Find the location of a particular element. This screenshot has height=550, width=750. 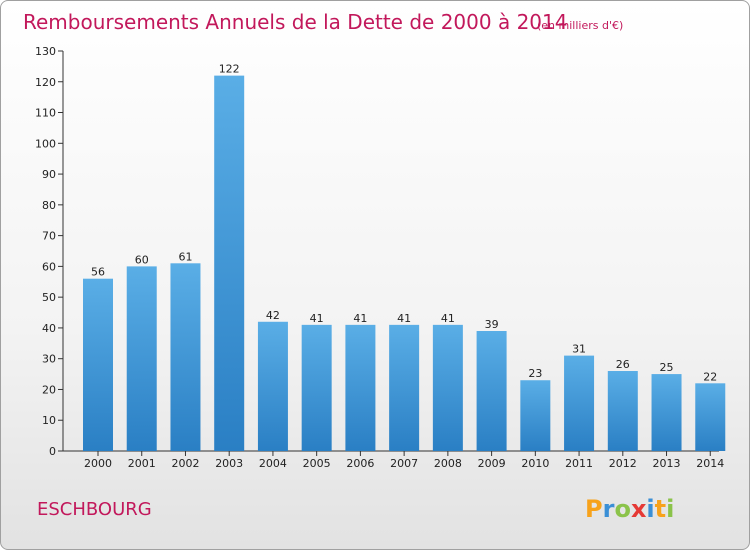

x-tick-label: 2006 is located at coordinates (360, 463).